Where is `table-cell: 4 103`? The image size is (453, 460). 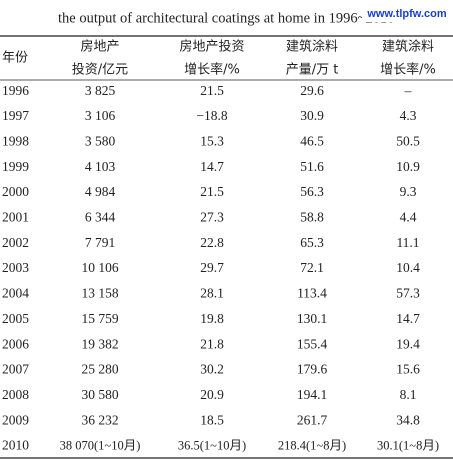
table-cell: 4 103 is located at coordinates (100, 166).